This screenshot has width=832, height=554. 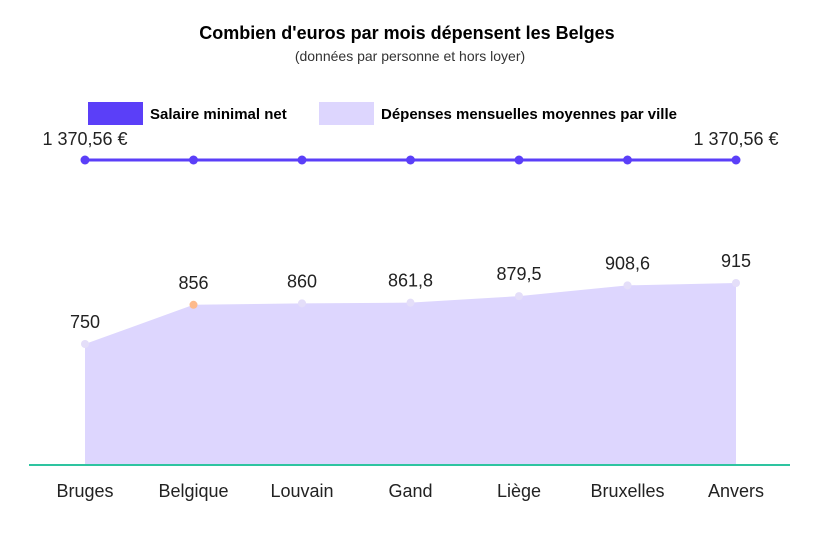 What do you see at coordinates (519, 491) in the screenshot?
I see `x-tick-label-4: Liège` at bounding box center [519, 491].